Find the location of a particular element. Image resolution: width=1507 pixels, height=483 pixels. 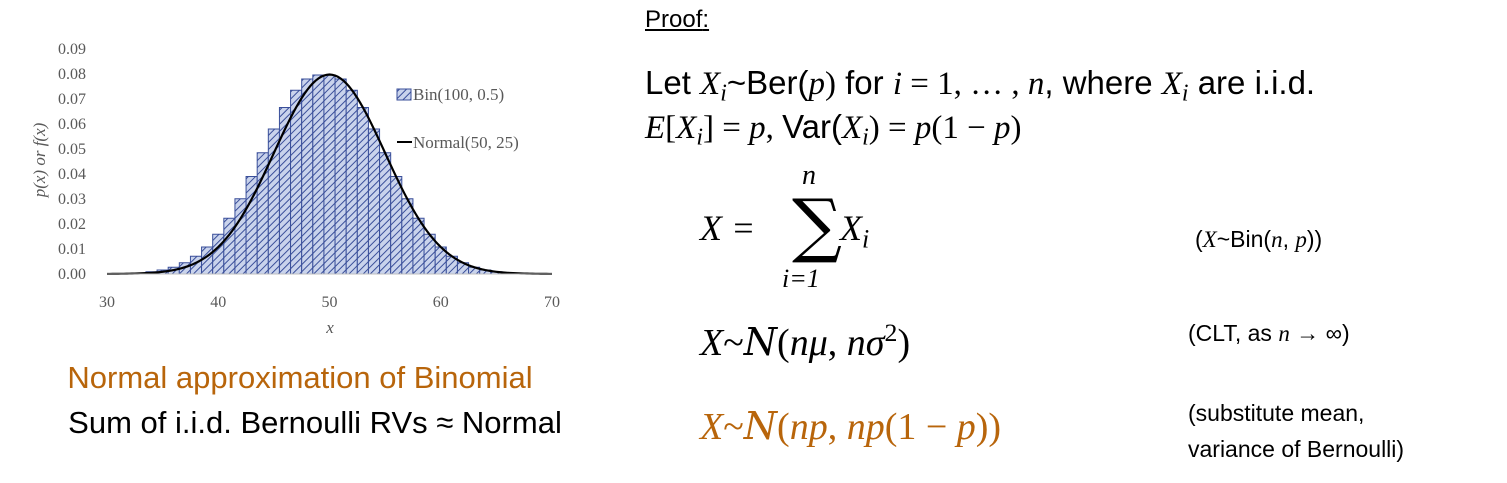

x-tick-label: 60 is located at coordinates (441, 302).